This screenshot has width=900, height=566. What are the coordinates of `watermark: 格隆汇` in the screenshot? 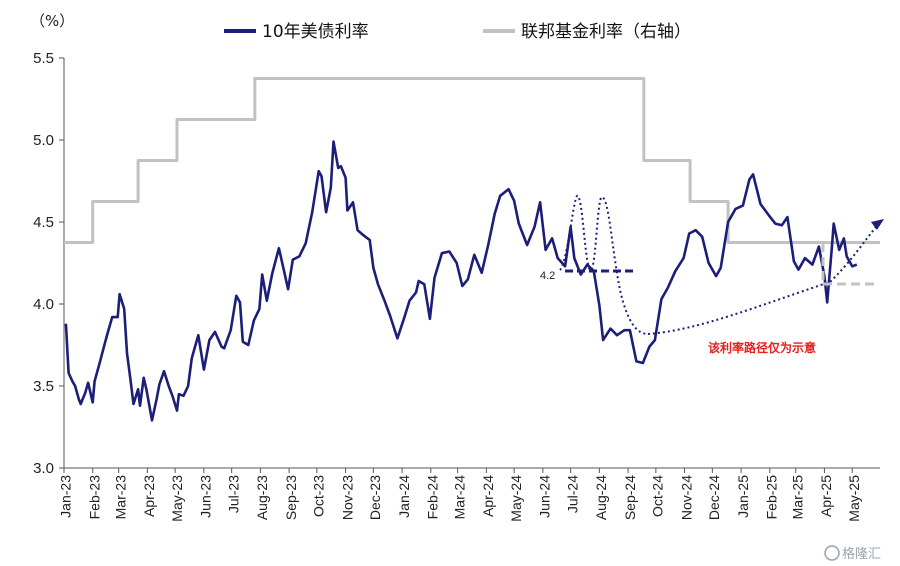 It's located at (852, 553).